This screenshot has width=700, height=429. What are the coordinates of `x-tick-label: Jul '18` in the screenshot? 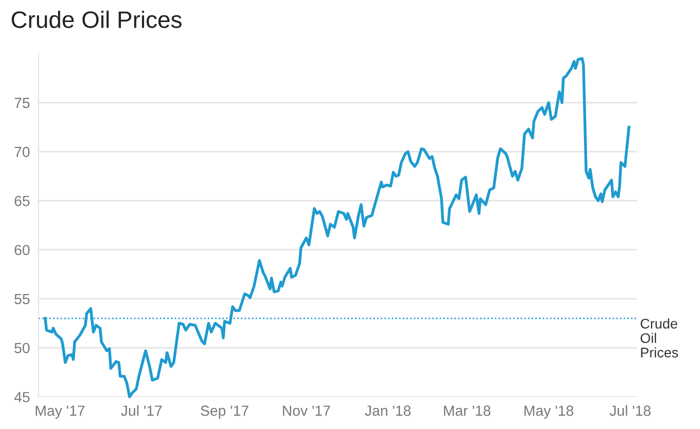 It's located at (630, 410).